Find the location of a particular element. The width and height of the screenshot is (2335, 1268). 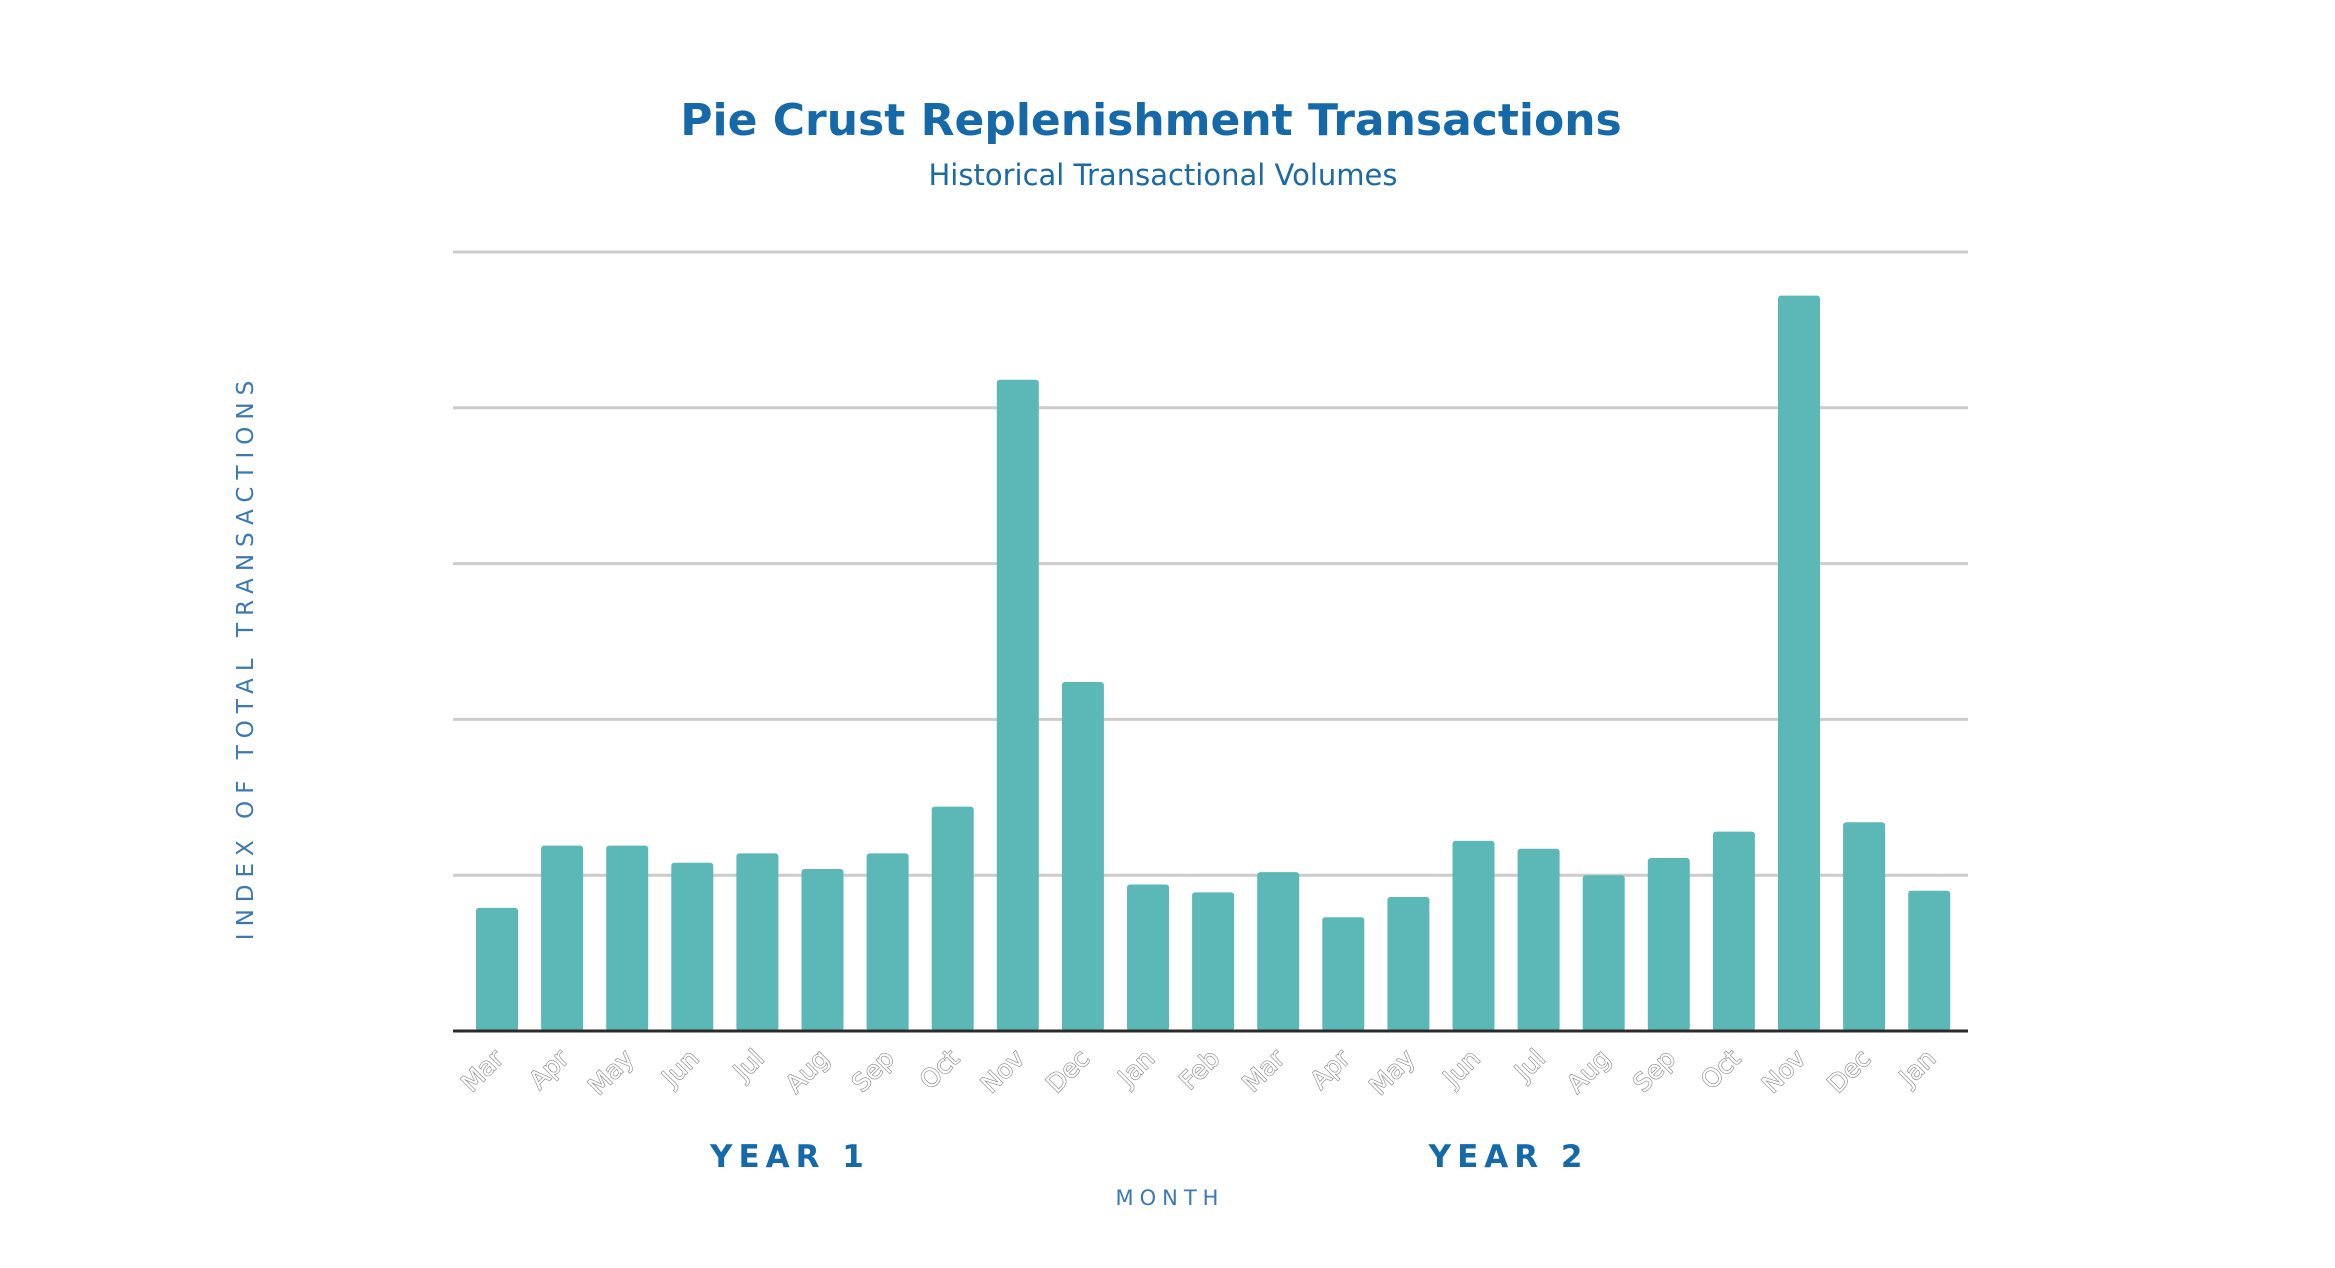

x-tick-label: Feb is located at coordinates (1200, 1070).